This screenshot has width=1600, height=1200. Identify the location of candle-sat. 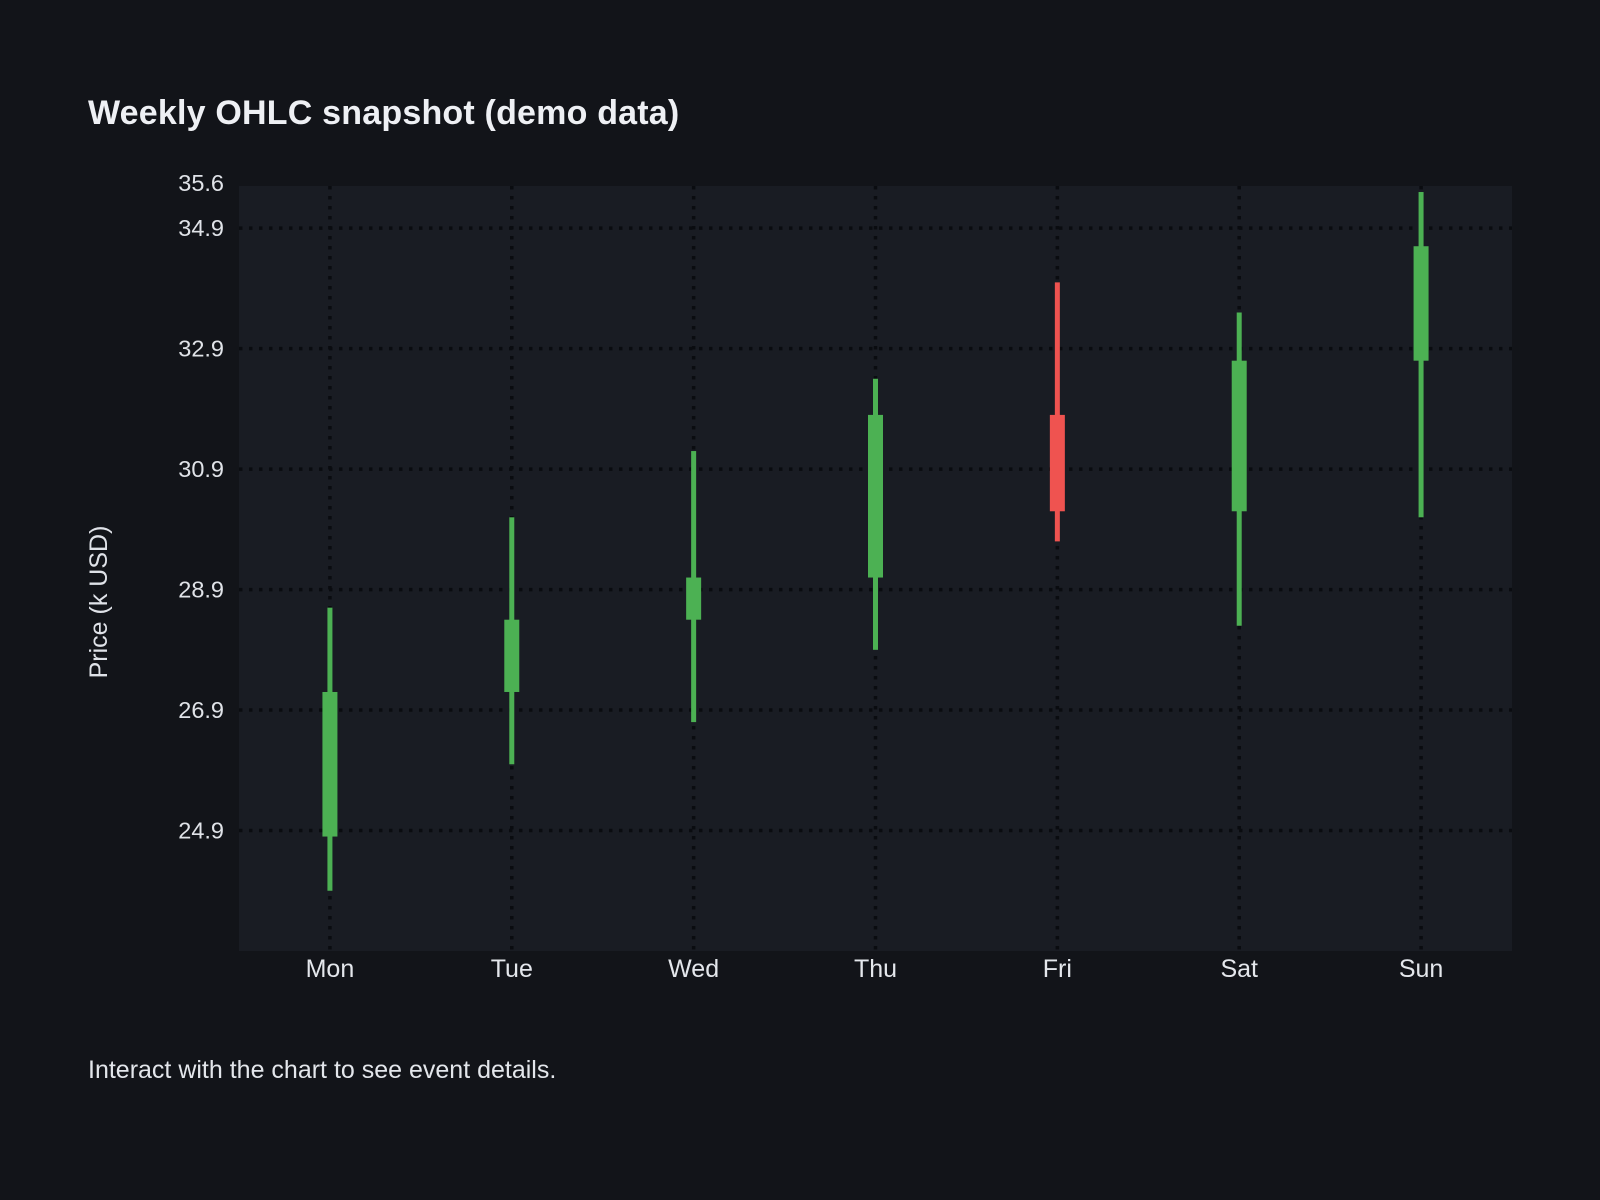
(1239, 469).